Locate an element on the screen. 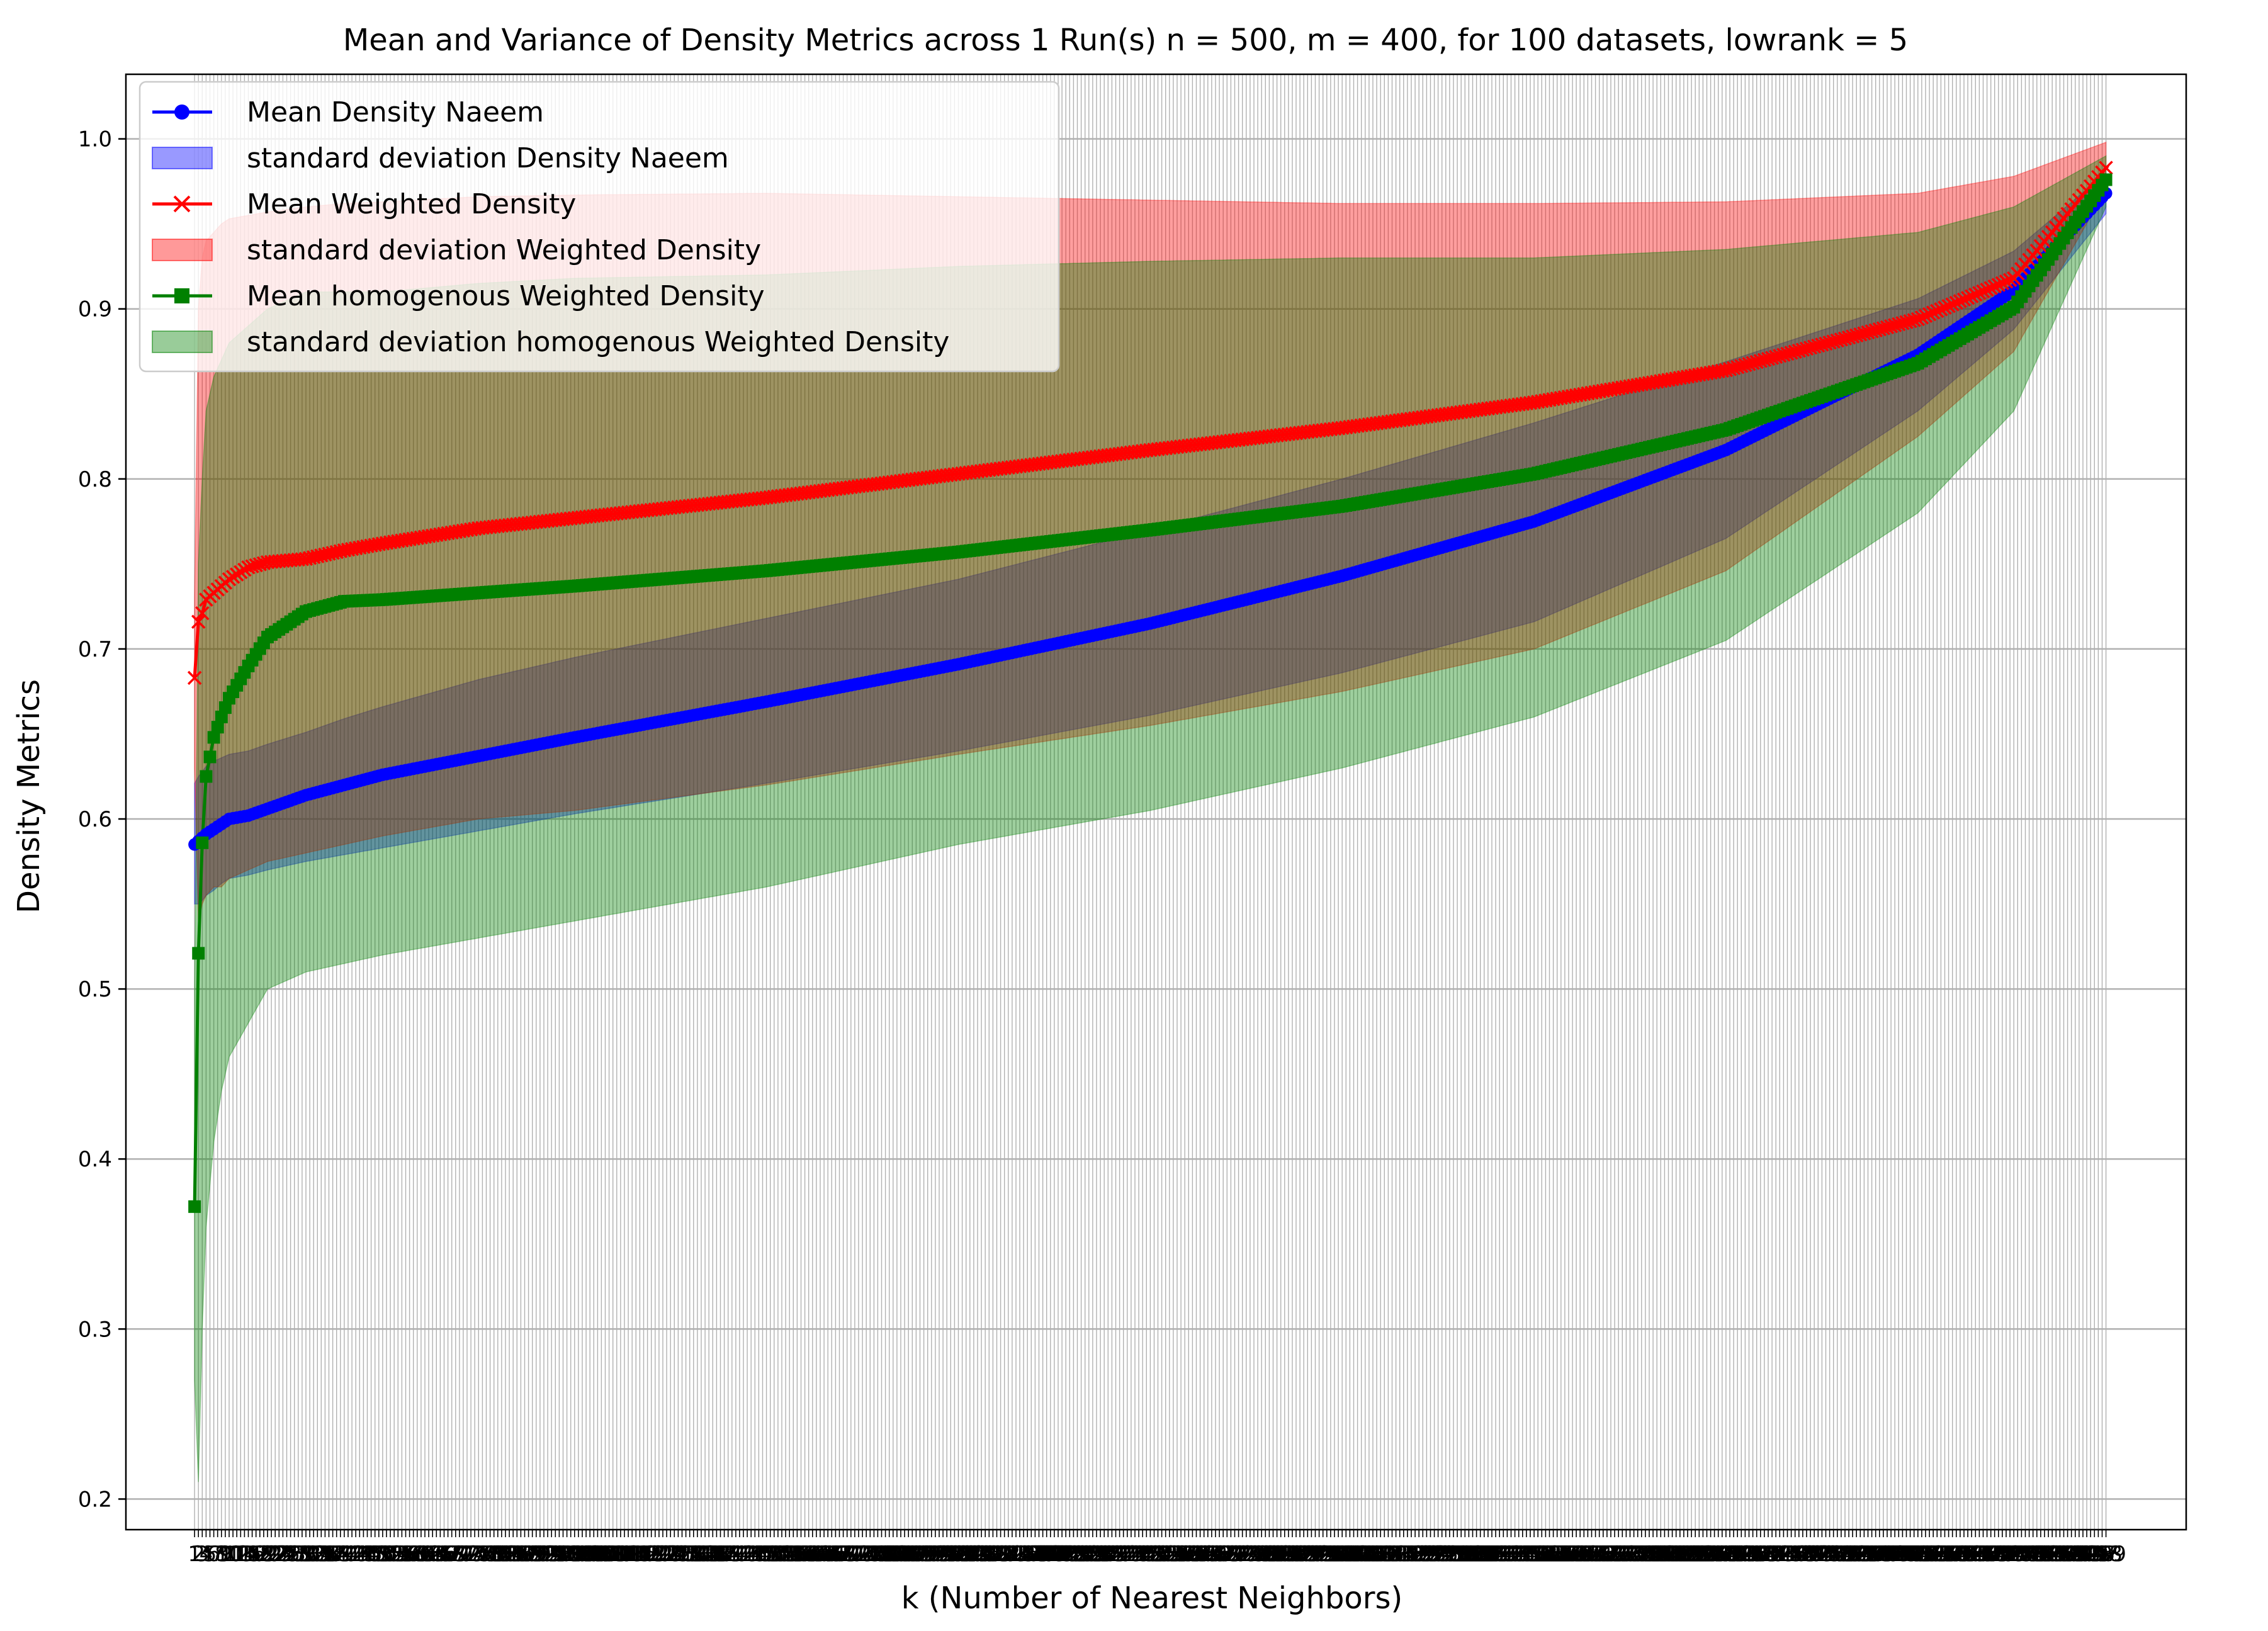 Image resolution: width=2268 pixels, height=1631 pixels. x-tick-label: 194 is located at coordinates (935, 1554).